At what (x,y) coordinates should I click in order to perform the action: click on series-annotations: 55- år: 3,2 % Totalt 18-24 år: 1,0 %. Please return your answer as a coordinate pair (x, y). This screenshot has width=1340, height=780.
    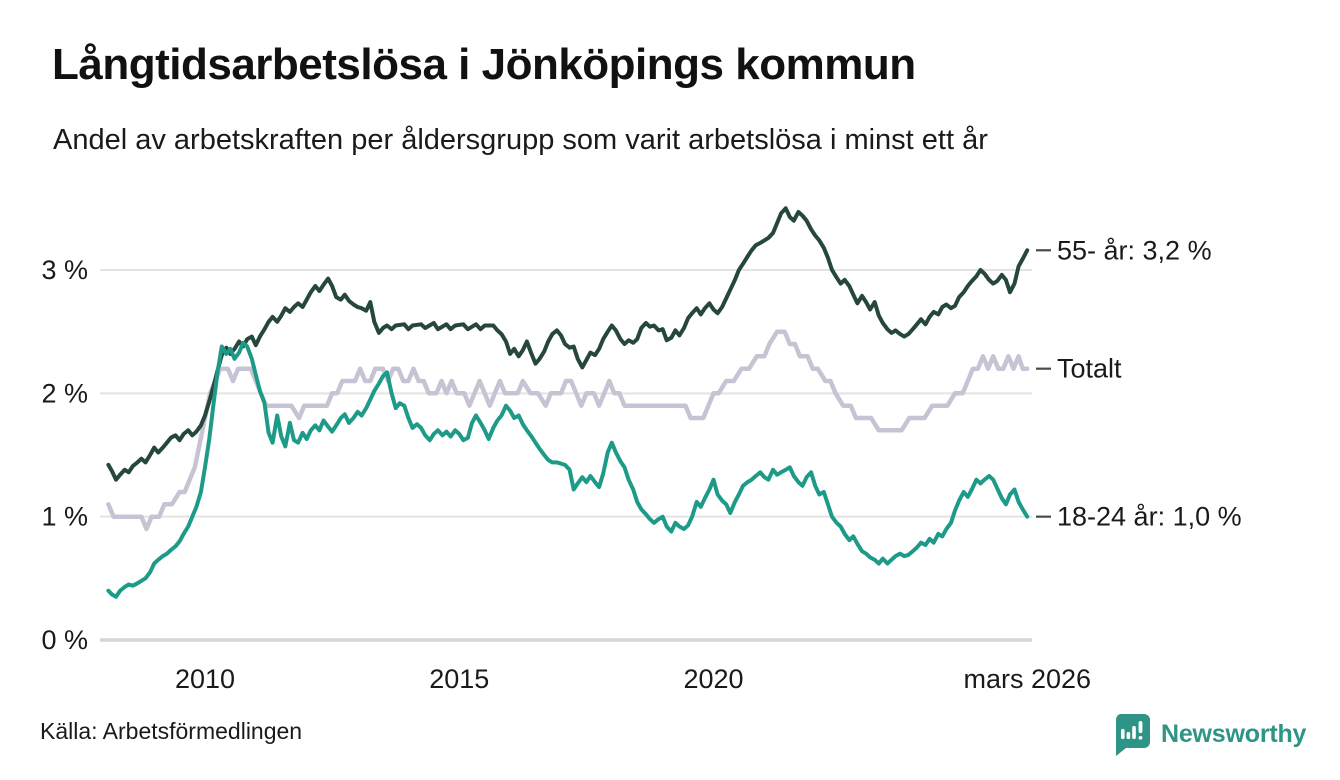
    Looking at the image, I should click on (1139, 383).